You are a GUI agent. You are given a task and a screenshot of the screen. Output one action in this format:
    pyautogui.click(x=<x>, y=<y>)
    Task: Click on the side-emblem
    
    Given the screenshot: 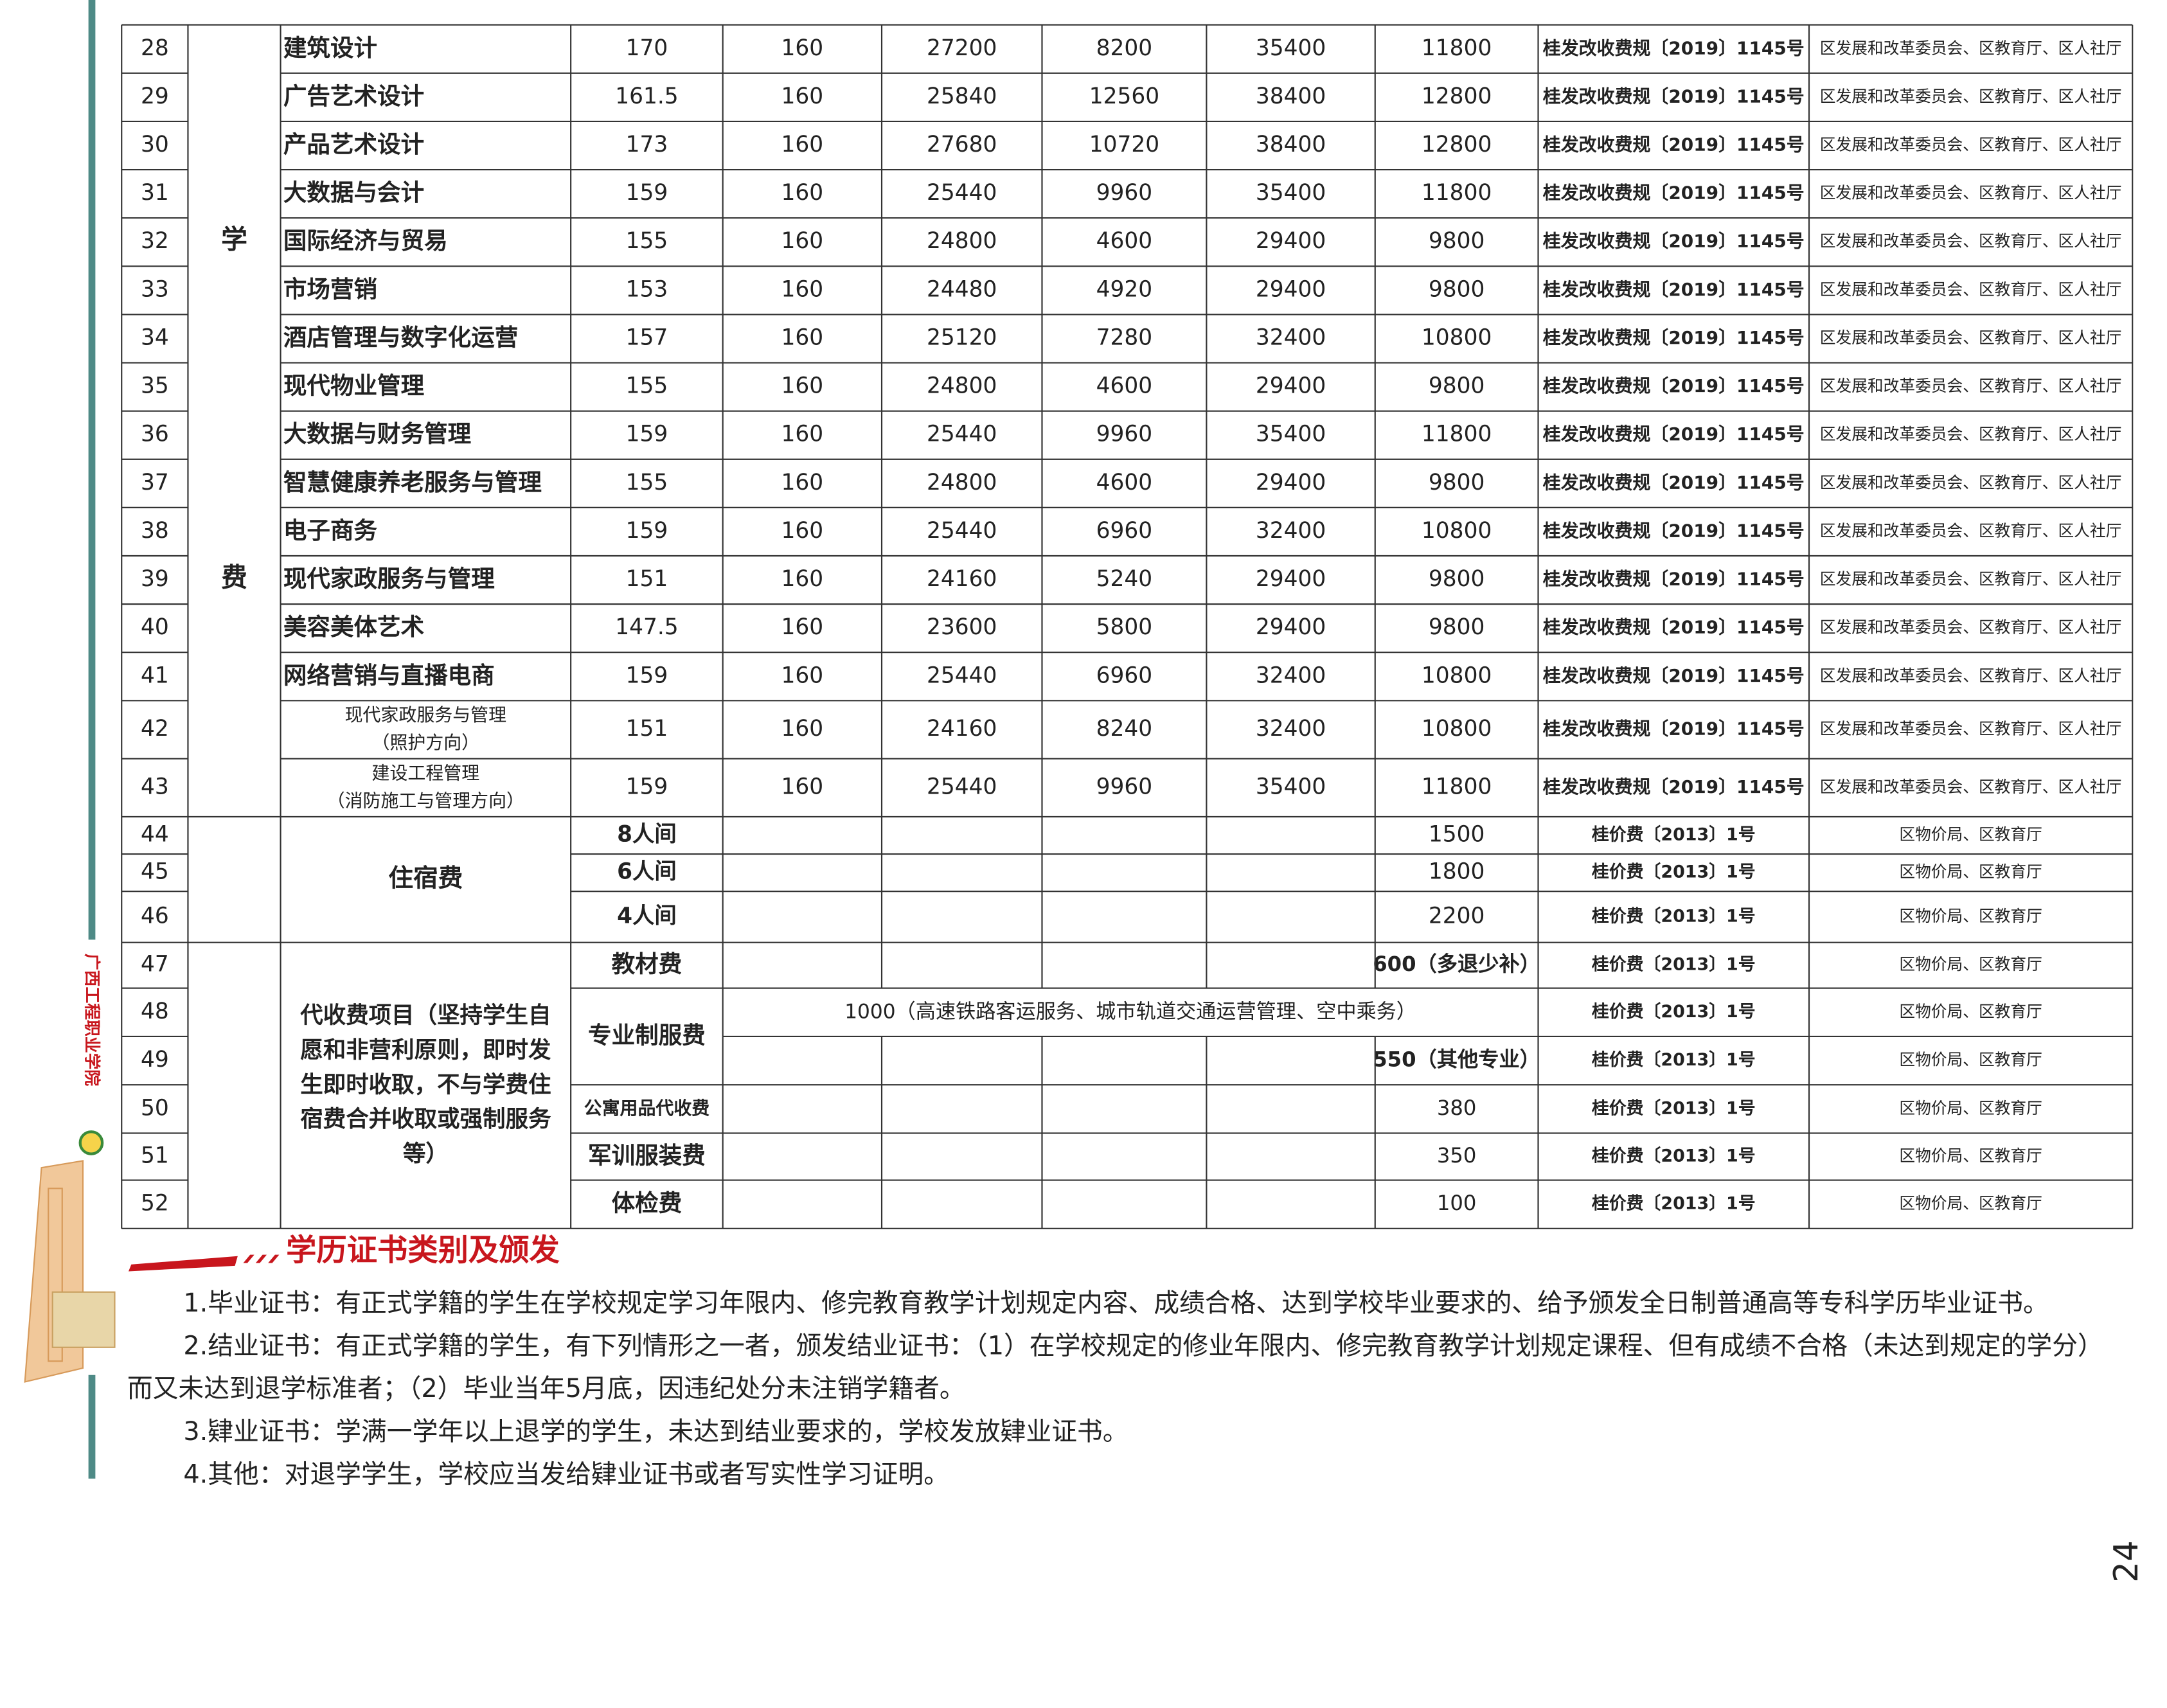 What is the action you would take?
    pyautogui.click(x=91, y=1142)
    